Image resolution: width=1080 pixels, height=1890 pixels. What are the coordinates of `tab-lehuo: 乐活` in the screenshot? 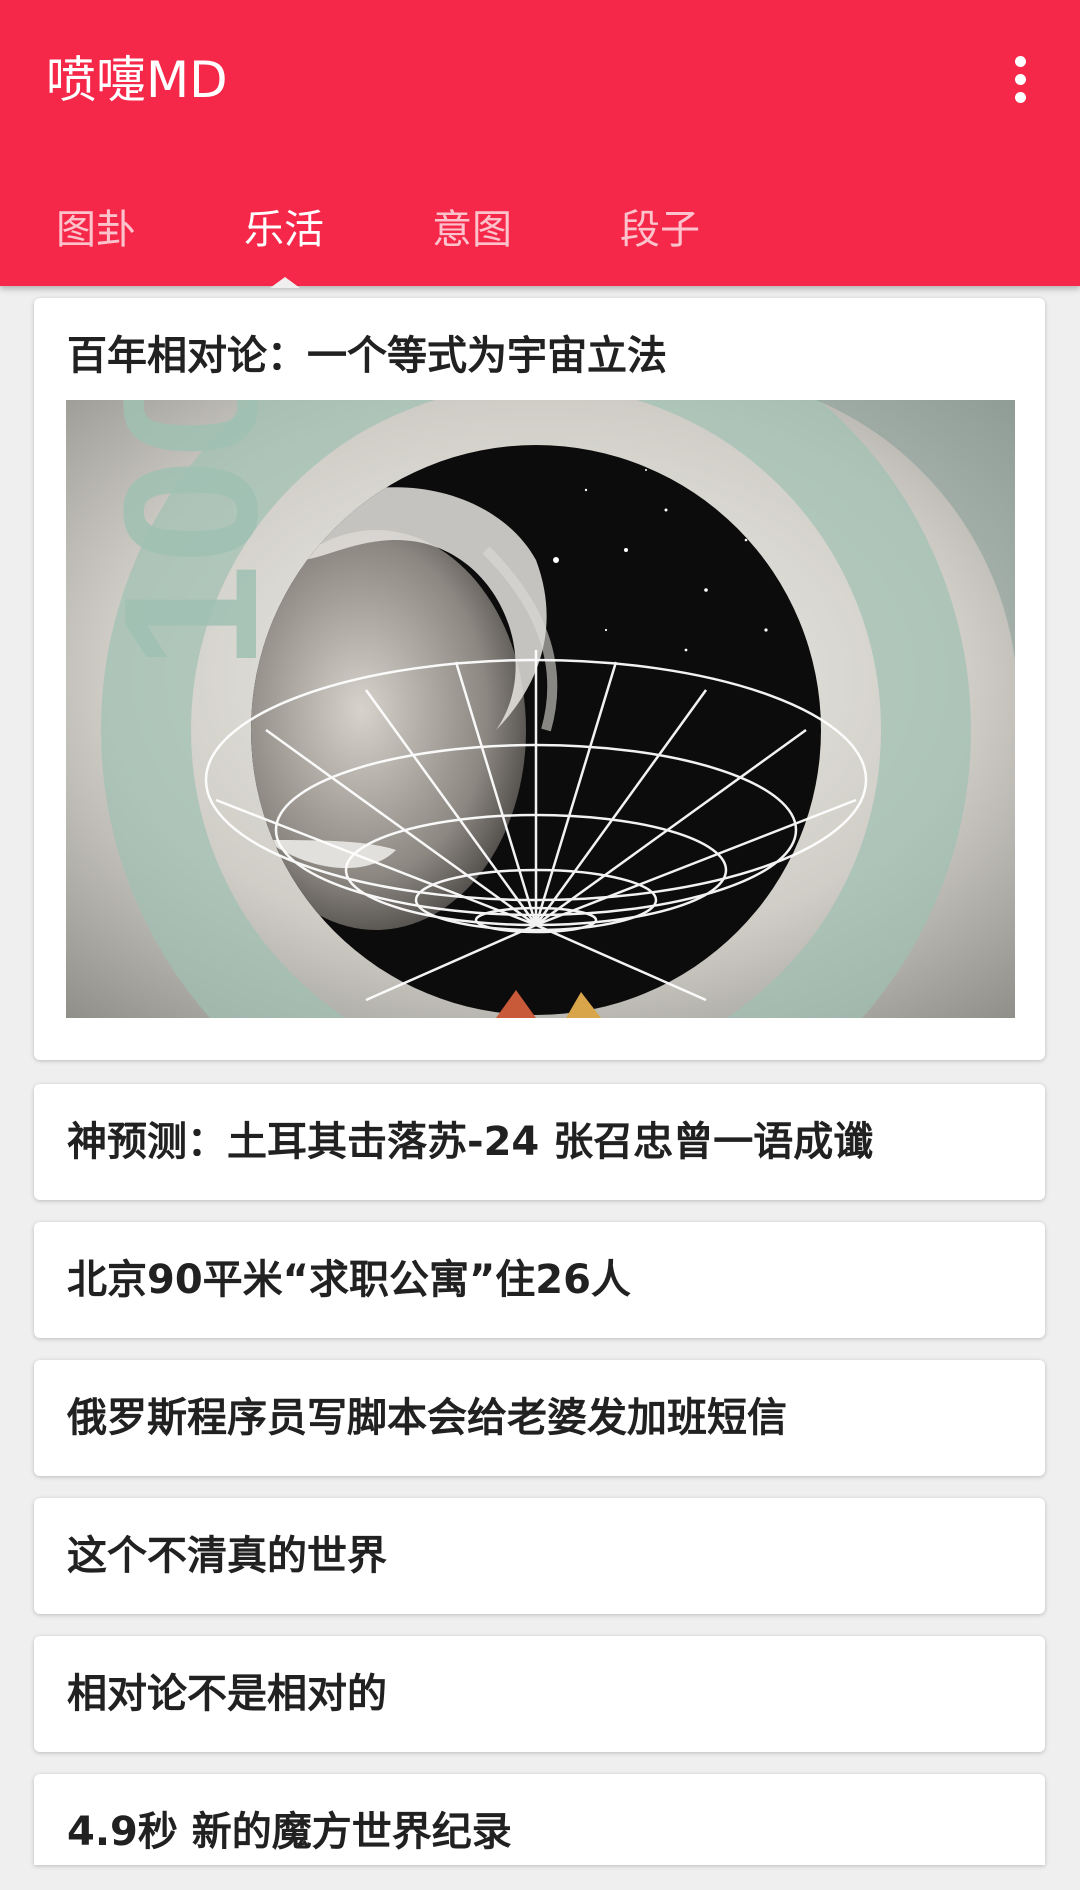 It's located at (284, 230).